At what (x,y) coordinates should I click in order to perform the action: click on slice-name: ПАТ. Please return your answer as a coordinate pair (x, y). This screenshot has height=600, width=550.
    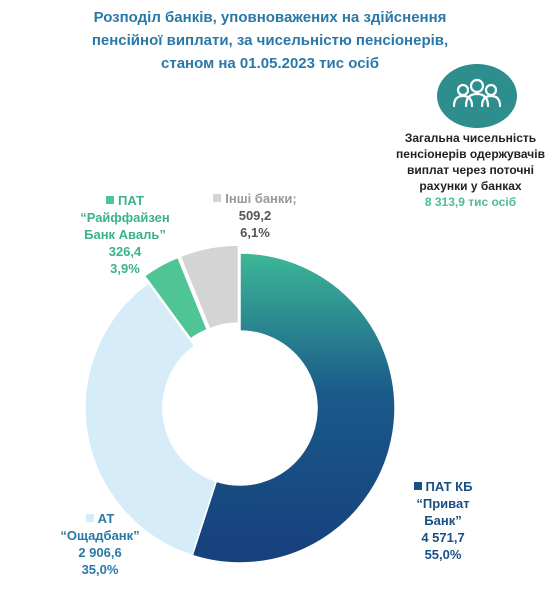
    Looking at the image, I should click on (131, 200).